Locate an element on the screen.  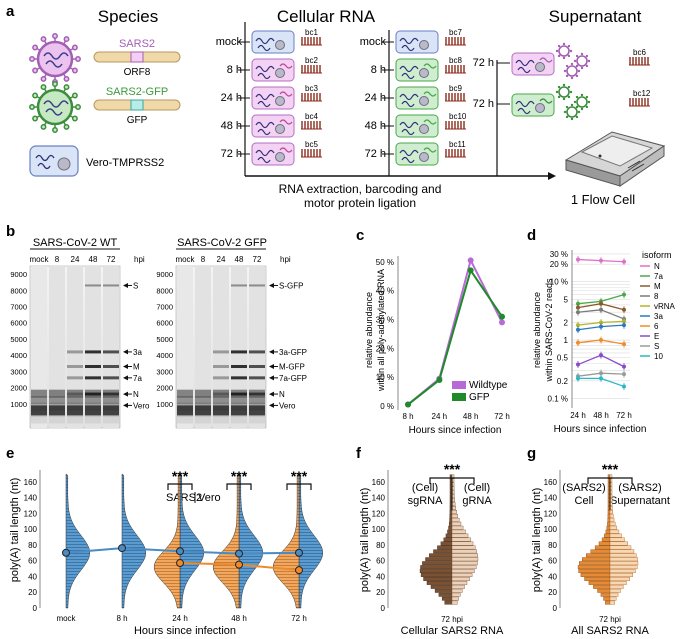
supernatant-column: 72 h bc6 72 h bc12 is located at coordinates (562, 81).